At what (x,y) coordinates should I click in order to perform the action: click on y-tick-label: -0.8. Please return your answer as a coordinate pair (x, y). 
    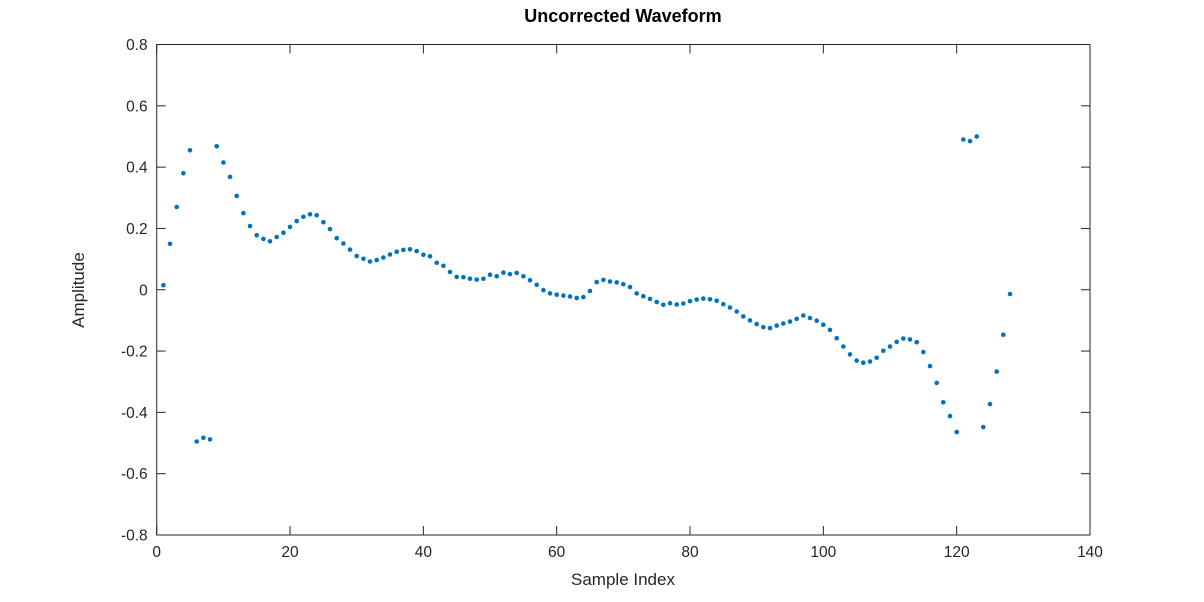
    Looking at the image, I should click on (134, 536).